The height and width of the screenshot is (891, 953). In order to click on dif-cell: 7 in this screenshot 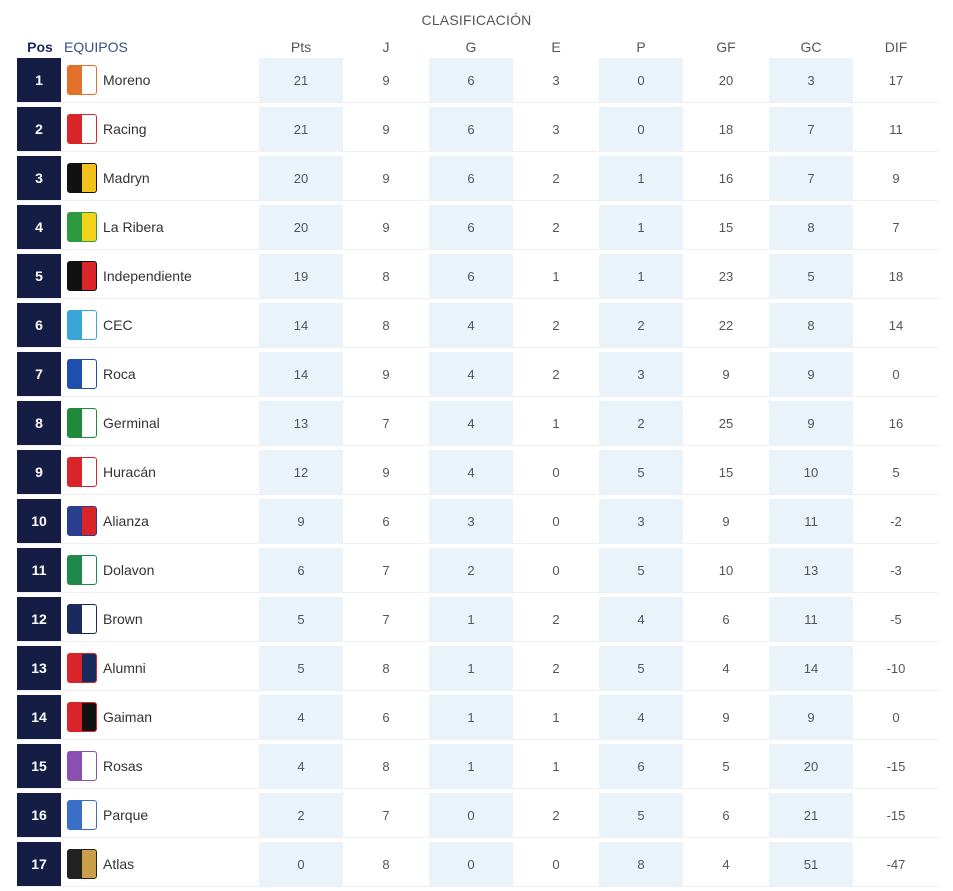, I will do `click(896, 227)`.